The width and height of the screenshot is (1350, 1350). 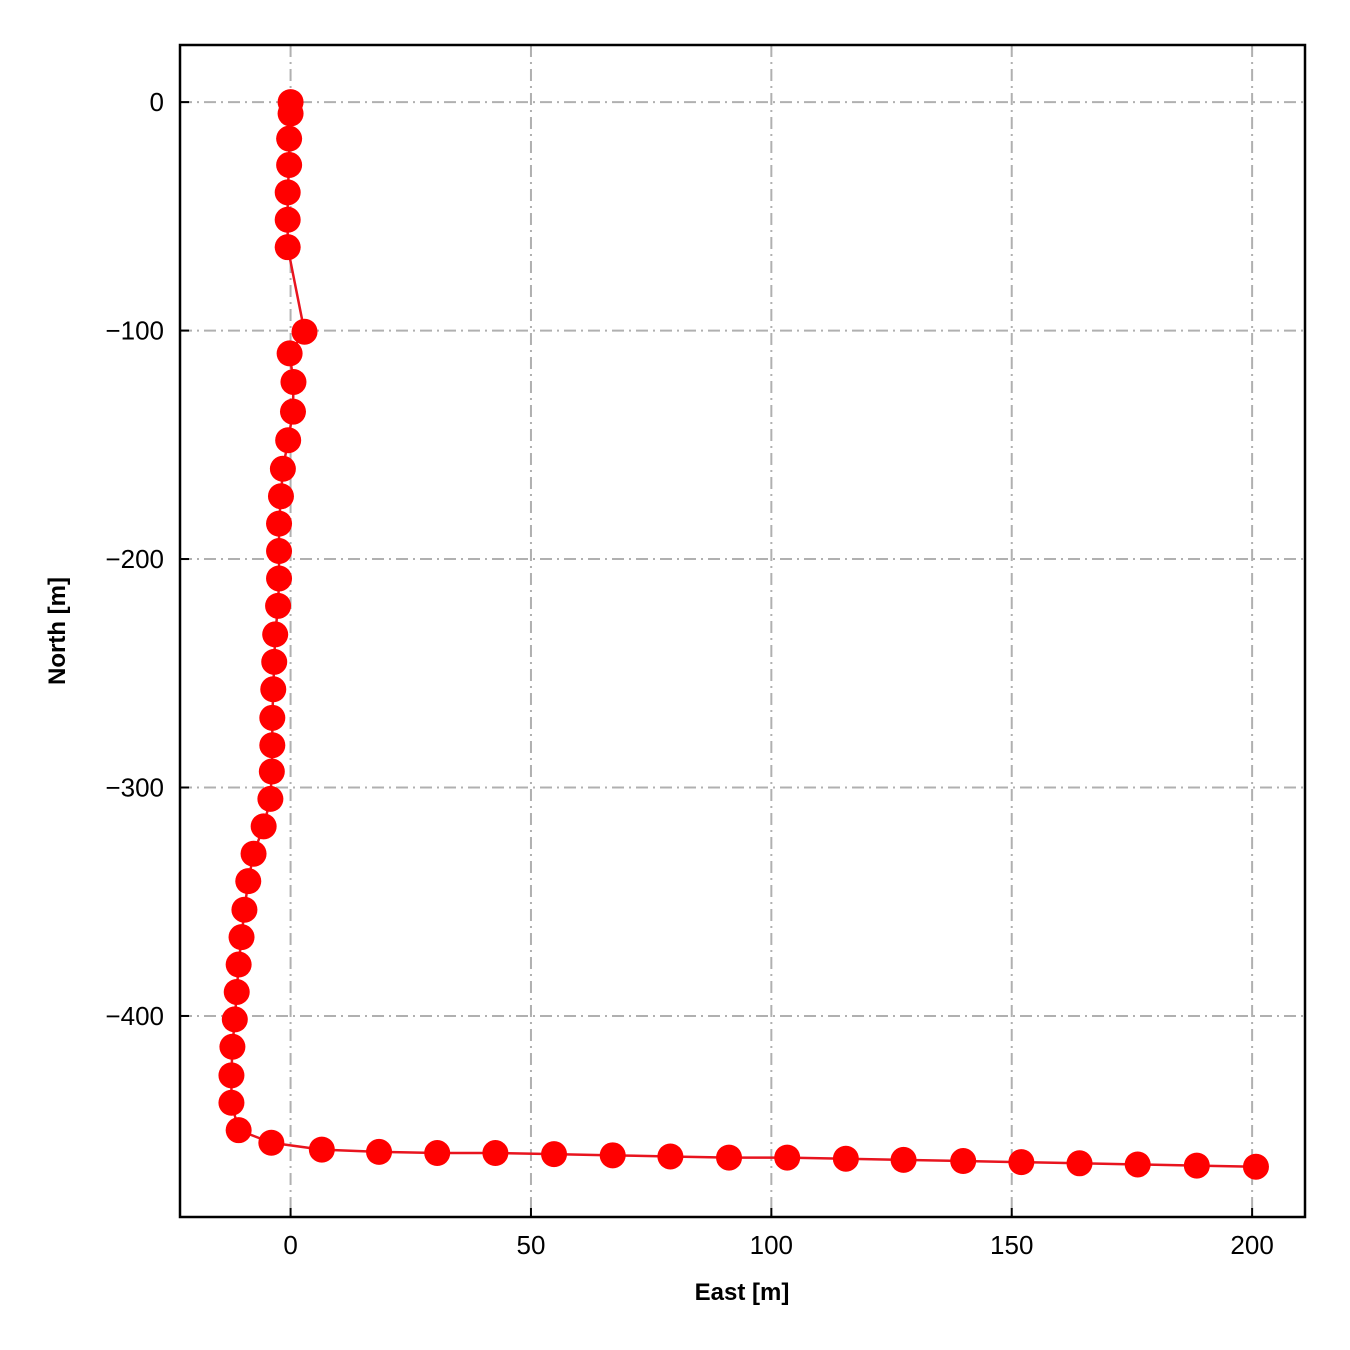 What do you see at coordinates (1251, 1245) in the screenshot?
I see `x-tick-label: 200` at bounding box center [1251, 1245].